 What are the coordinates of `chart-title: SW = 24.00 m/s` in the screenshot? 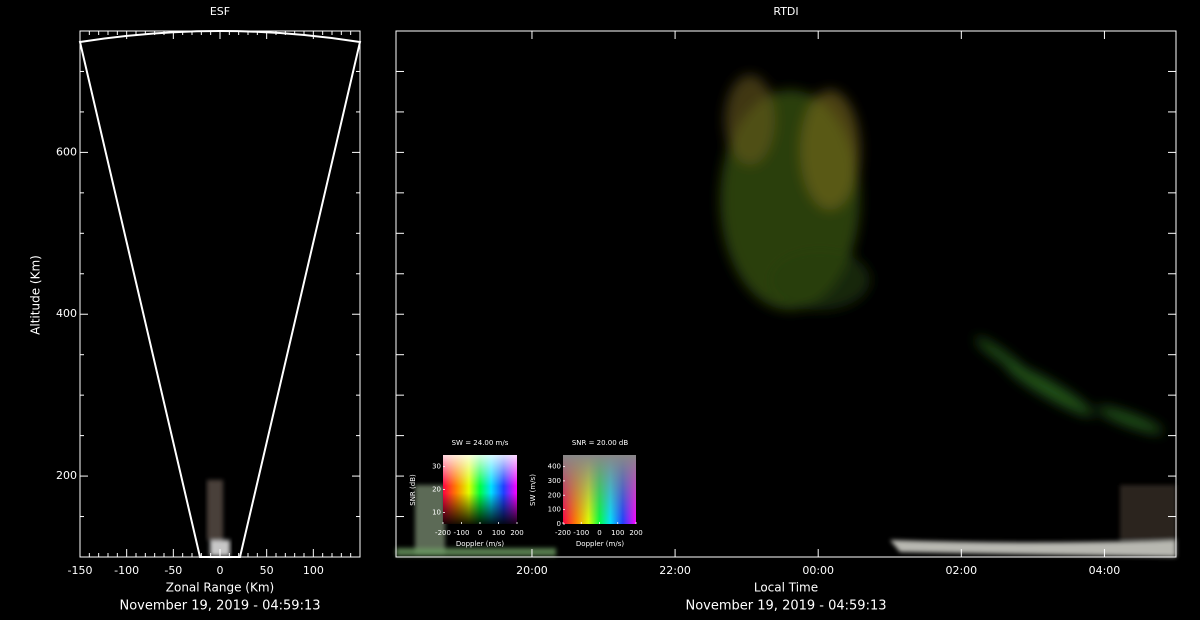 It's located at (480, 443).